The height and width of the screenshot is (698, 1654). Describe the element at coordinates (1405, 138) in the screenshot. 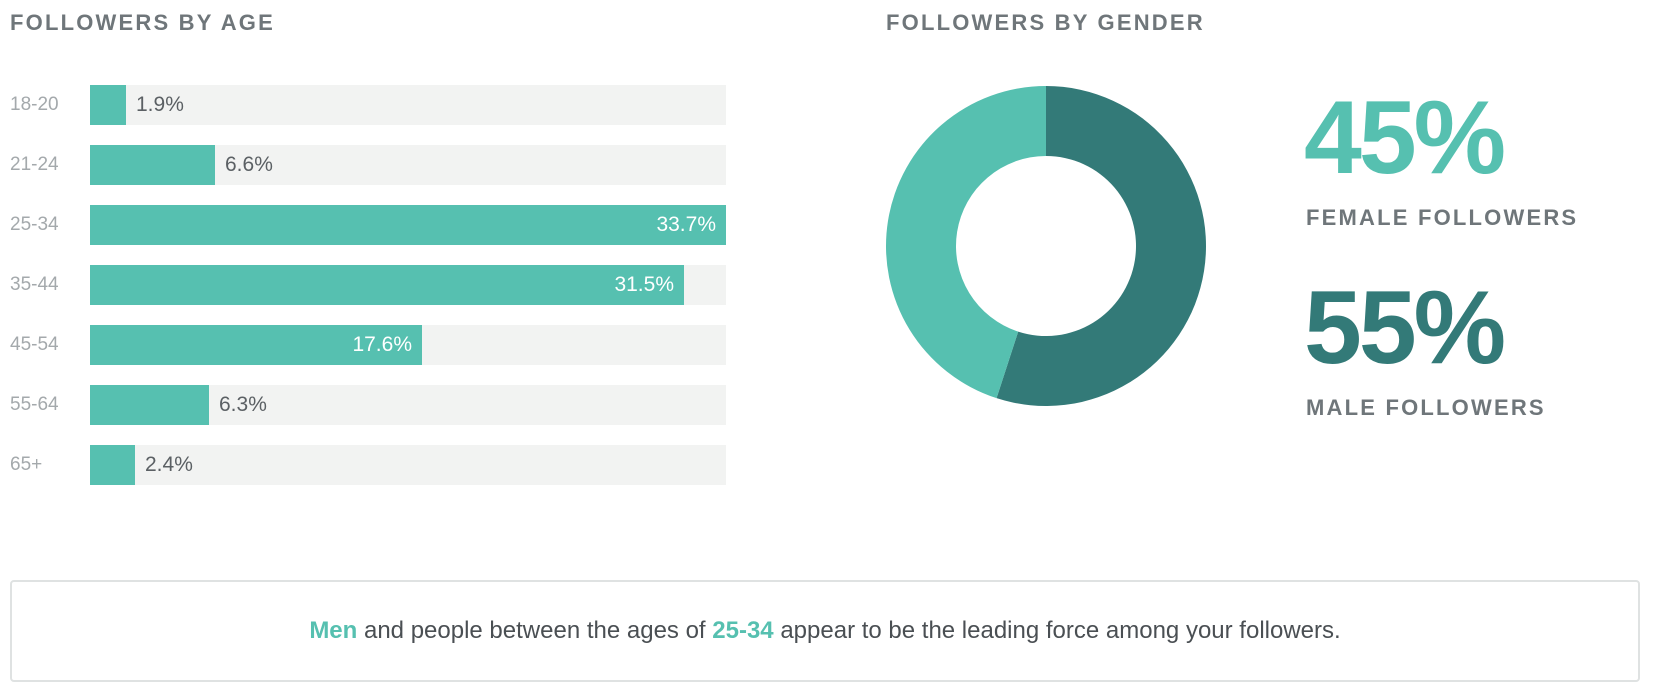

I see `female-percentage: 45%` at that location.